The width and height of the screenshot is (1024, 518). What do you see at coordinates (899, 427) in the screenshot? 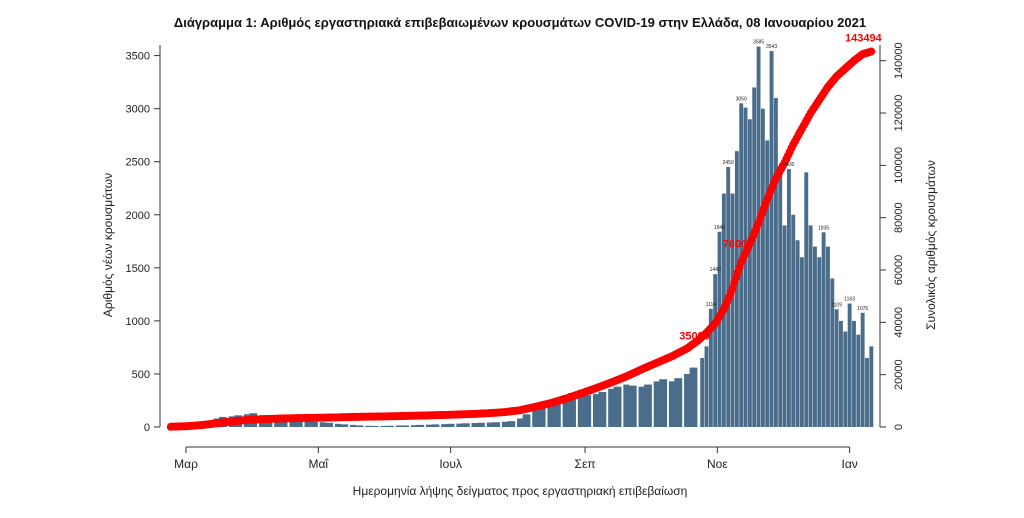
I see `y-right-tick-label: 0` at bounding box center [899, 427].